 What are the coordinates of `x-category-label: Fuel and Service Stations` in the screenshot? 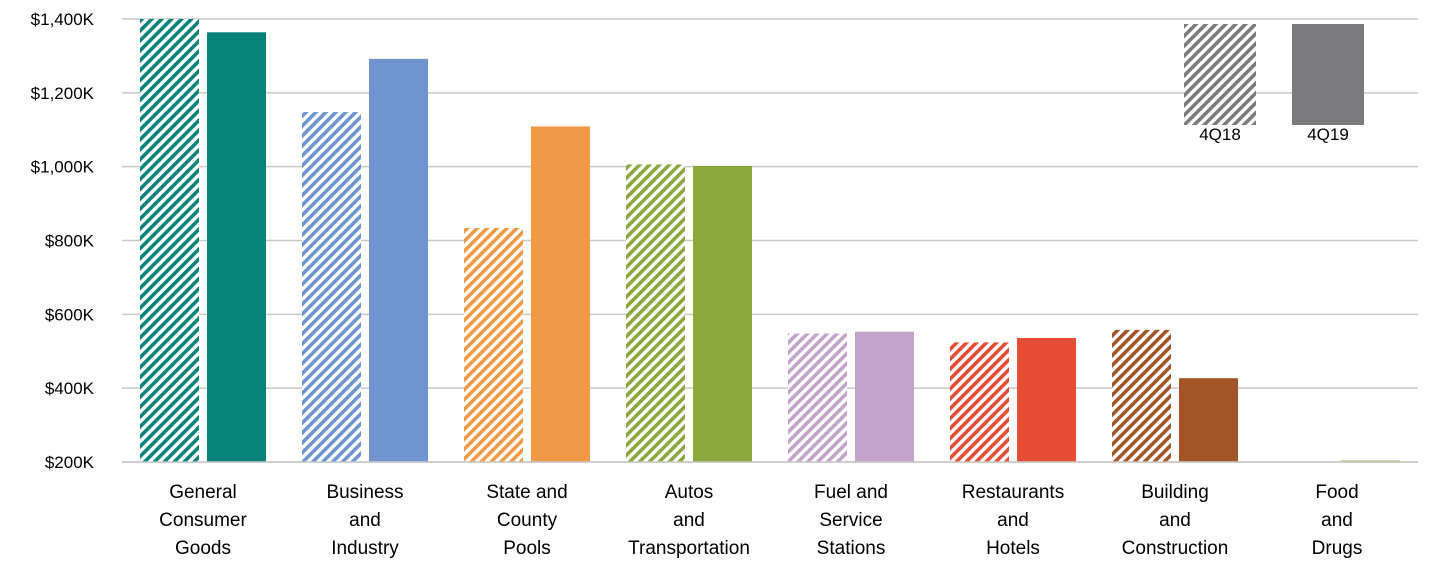 It's located at (851, 520).